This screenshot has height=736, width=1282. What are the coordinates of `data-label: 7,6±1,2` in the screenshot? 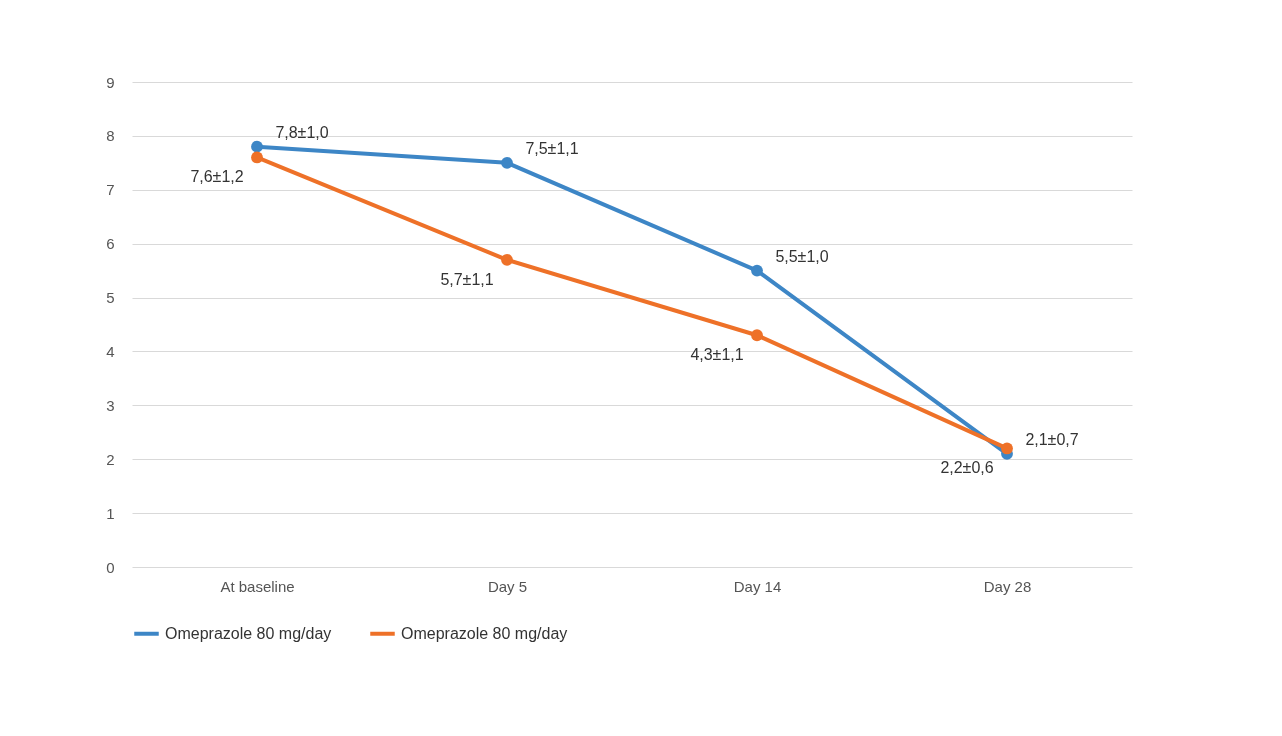 It's located at (217, 177).